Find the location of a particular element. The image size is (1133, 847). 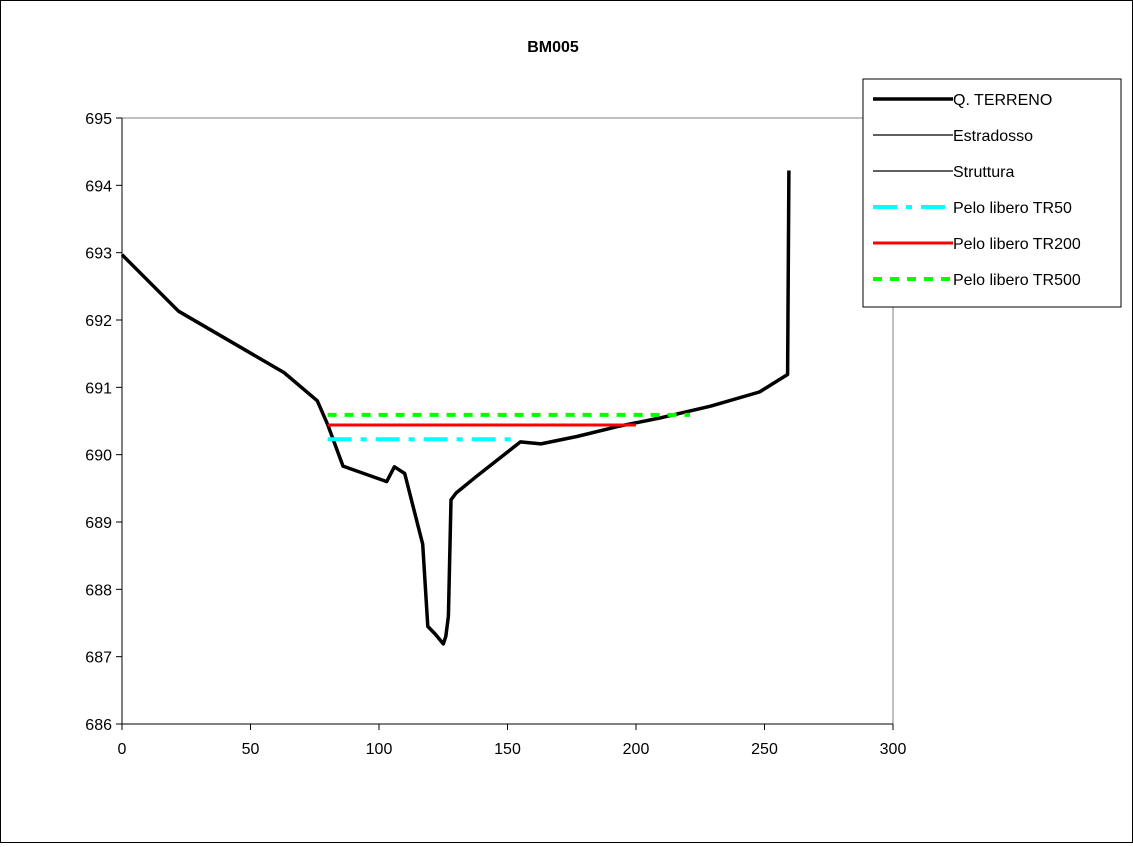

legend-label: Pelo libero TR50 is located at coordinates (1012, 208).